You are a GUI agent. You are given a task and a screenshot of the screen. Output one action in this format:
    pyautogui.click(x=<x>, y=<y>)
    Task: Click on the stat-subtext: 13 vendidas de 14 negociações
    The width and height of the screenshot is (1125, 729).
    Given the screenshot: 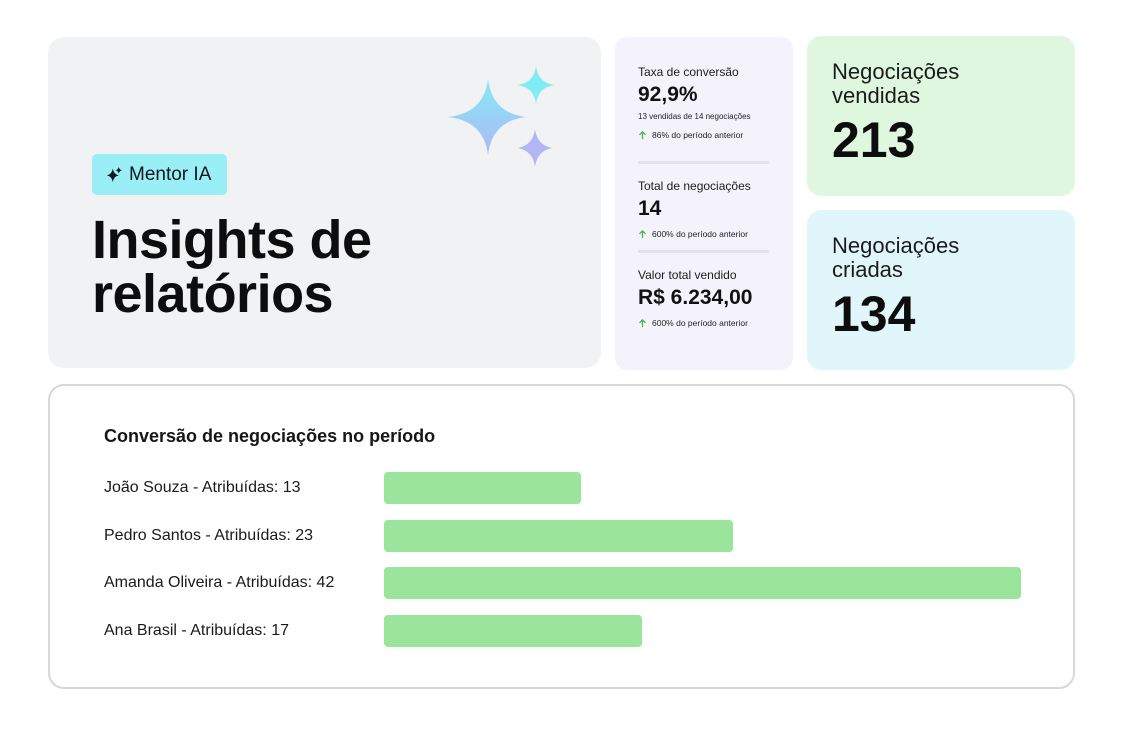 What is the action you would take?
    pyautogui.click(x=694, y=116)
    